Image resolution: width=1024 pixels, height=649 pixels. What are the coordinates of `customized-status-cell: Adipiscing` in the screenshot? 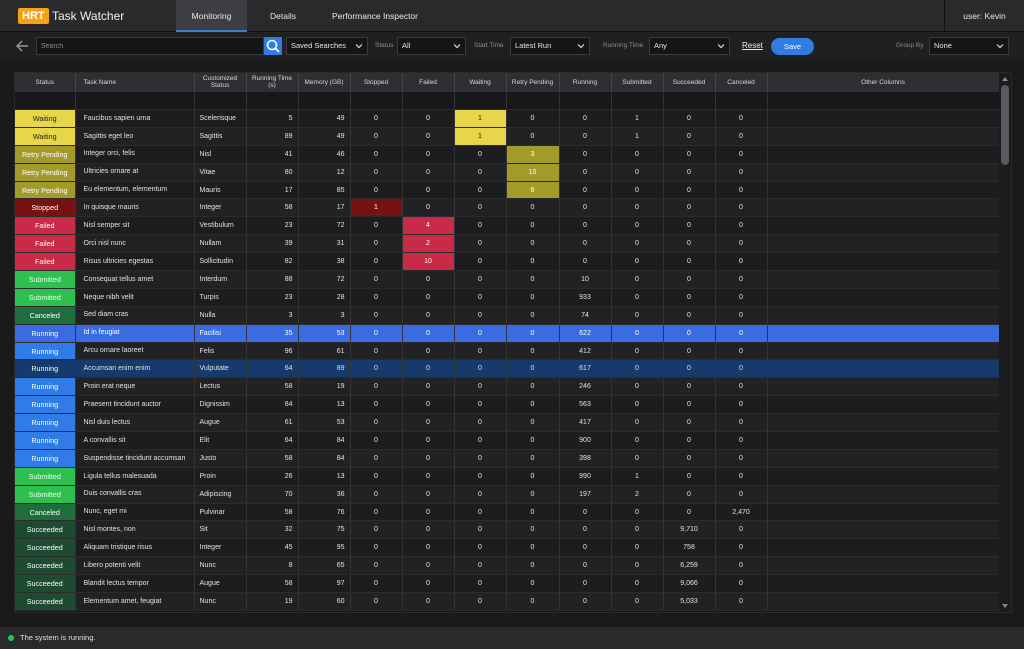 It's located at (220, 494).